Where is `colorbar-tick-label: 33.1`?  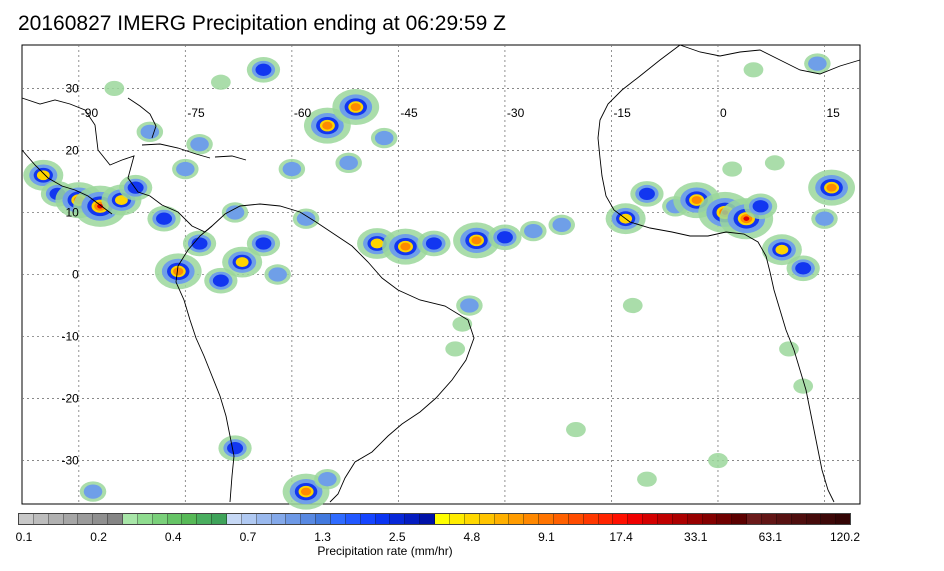
colorbar-tick-label: 33.1 is located at coordinates (696, 537).